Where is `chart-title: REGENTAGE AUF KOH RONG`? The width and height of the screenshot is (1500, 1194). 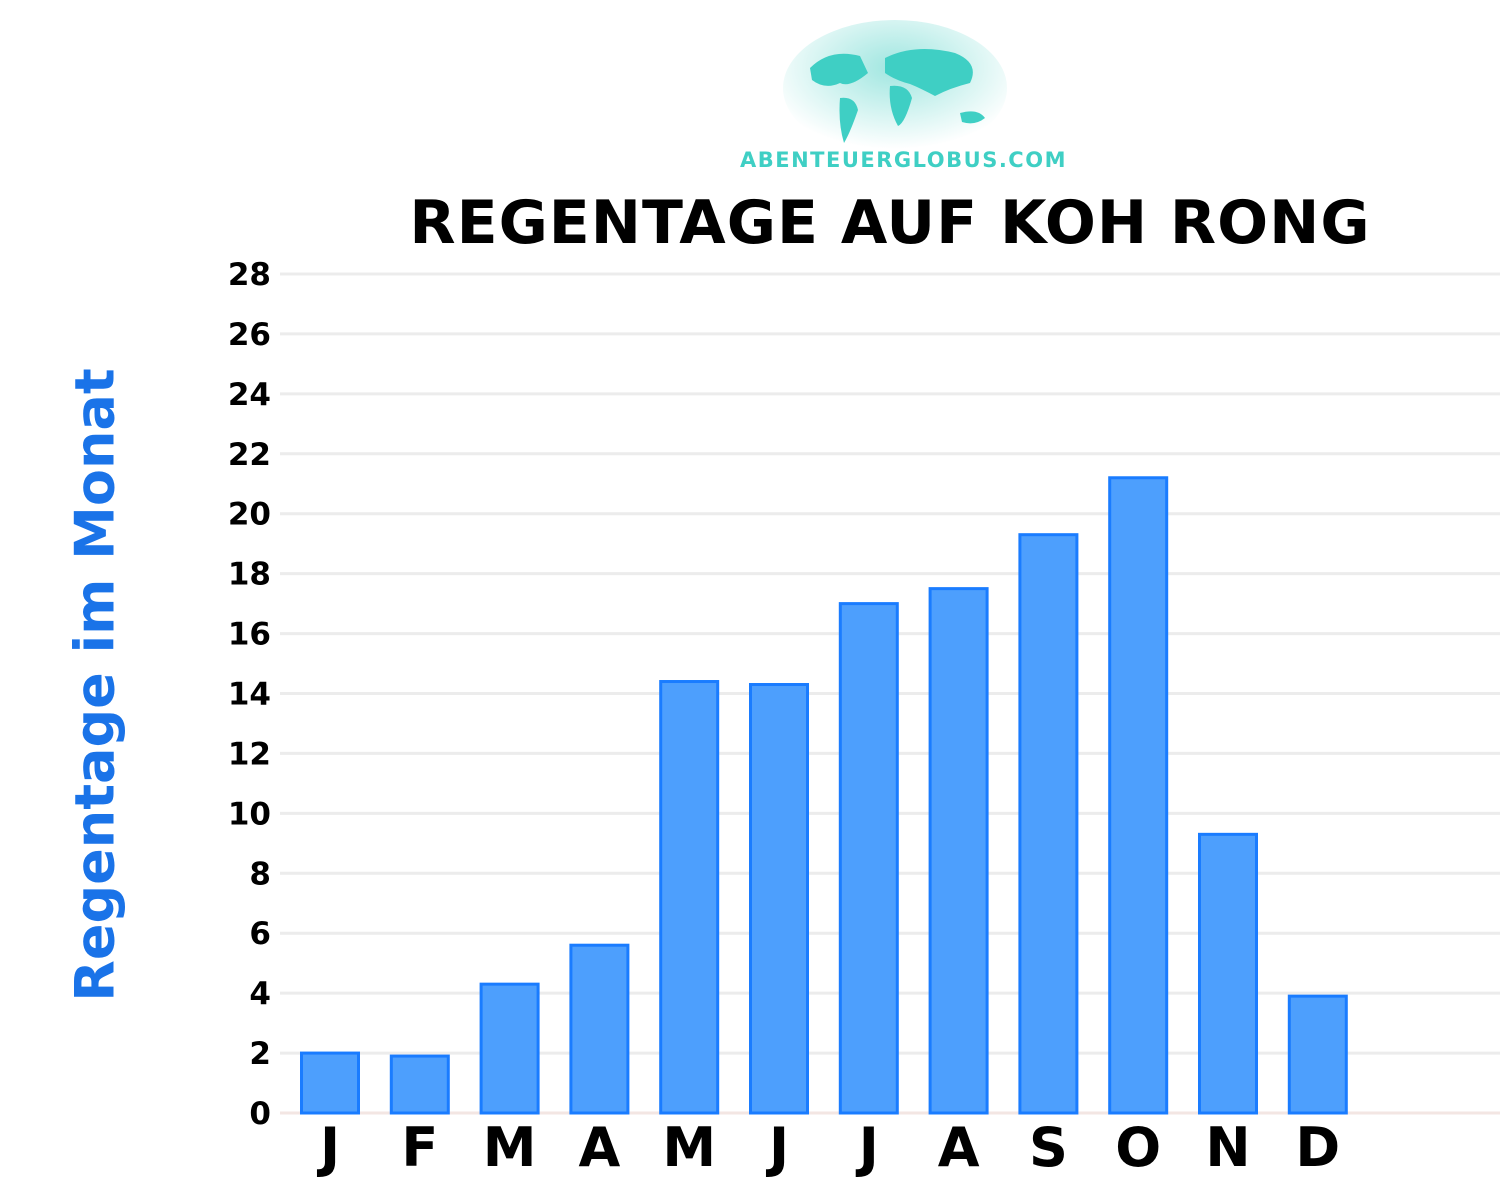 chart-title: REGENTAGE AUF KOH RONG is located at coordinates (890, 223).